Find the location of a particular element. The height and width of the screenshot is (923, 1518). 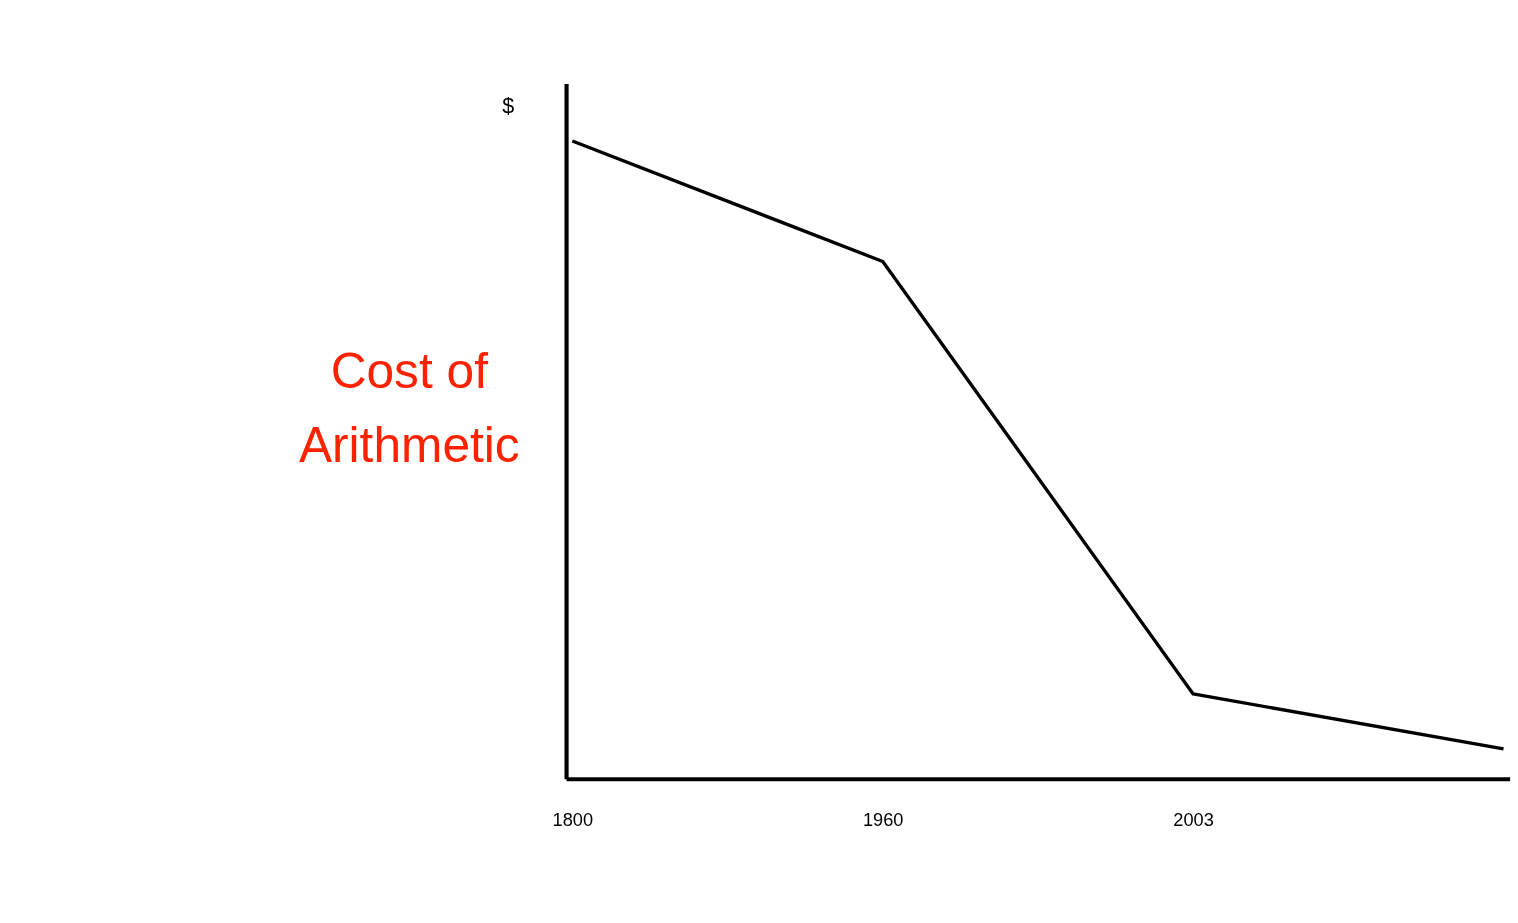

x-tick-label: 1800 is located at coordinates (572, 820).